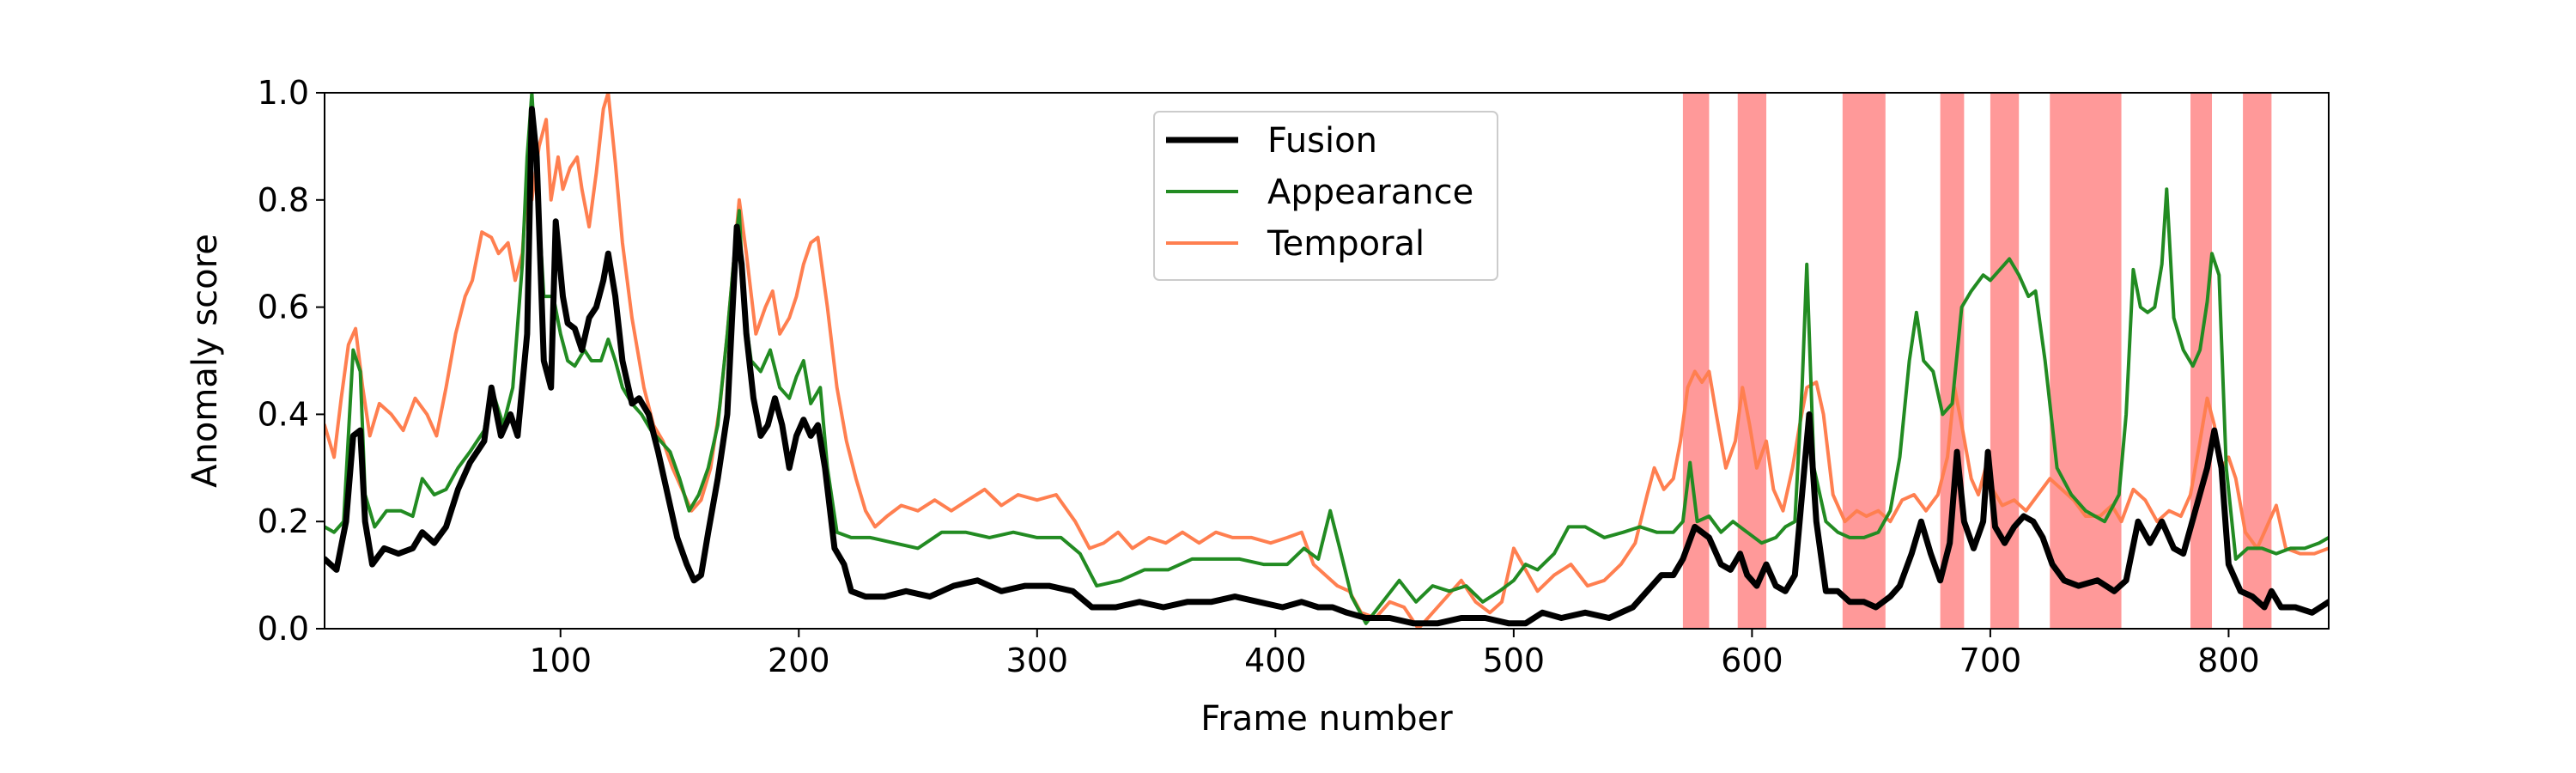 This screenshot has width=2576, height=773. Describe the element at coordinates (561, 660) in the screenshot. I see `x-tick-label: 100` at that location.